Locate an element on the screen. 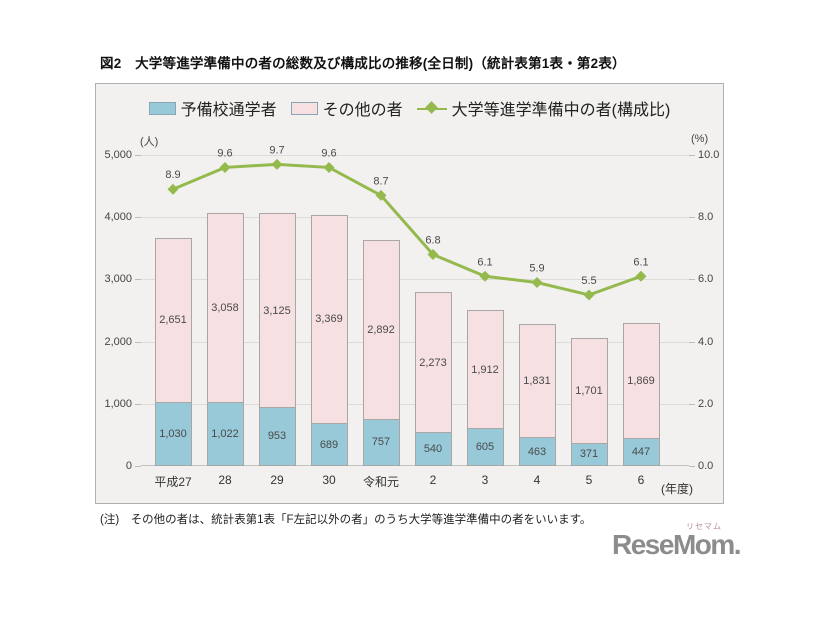  bar-value-label: 1,869 is located at coordinates (641, 381).